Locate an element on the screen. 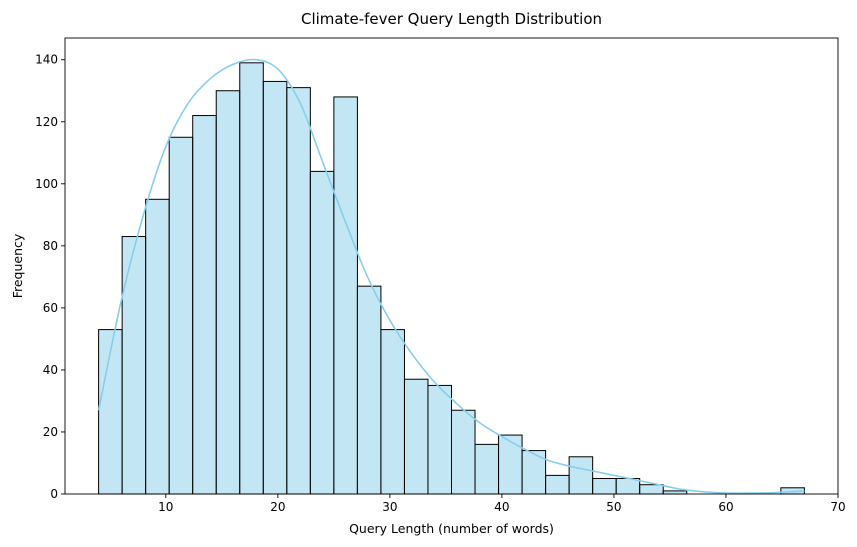  x-tick-label: 10 is located at coordinates (165, 507).